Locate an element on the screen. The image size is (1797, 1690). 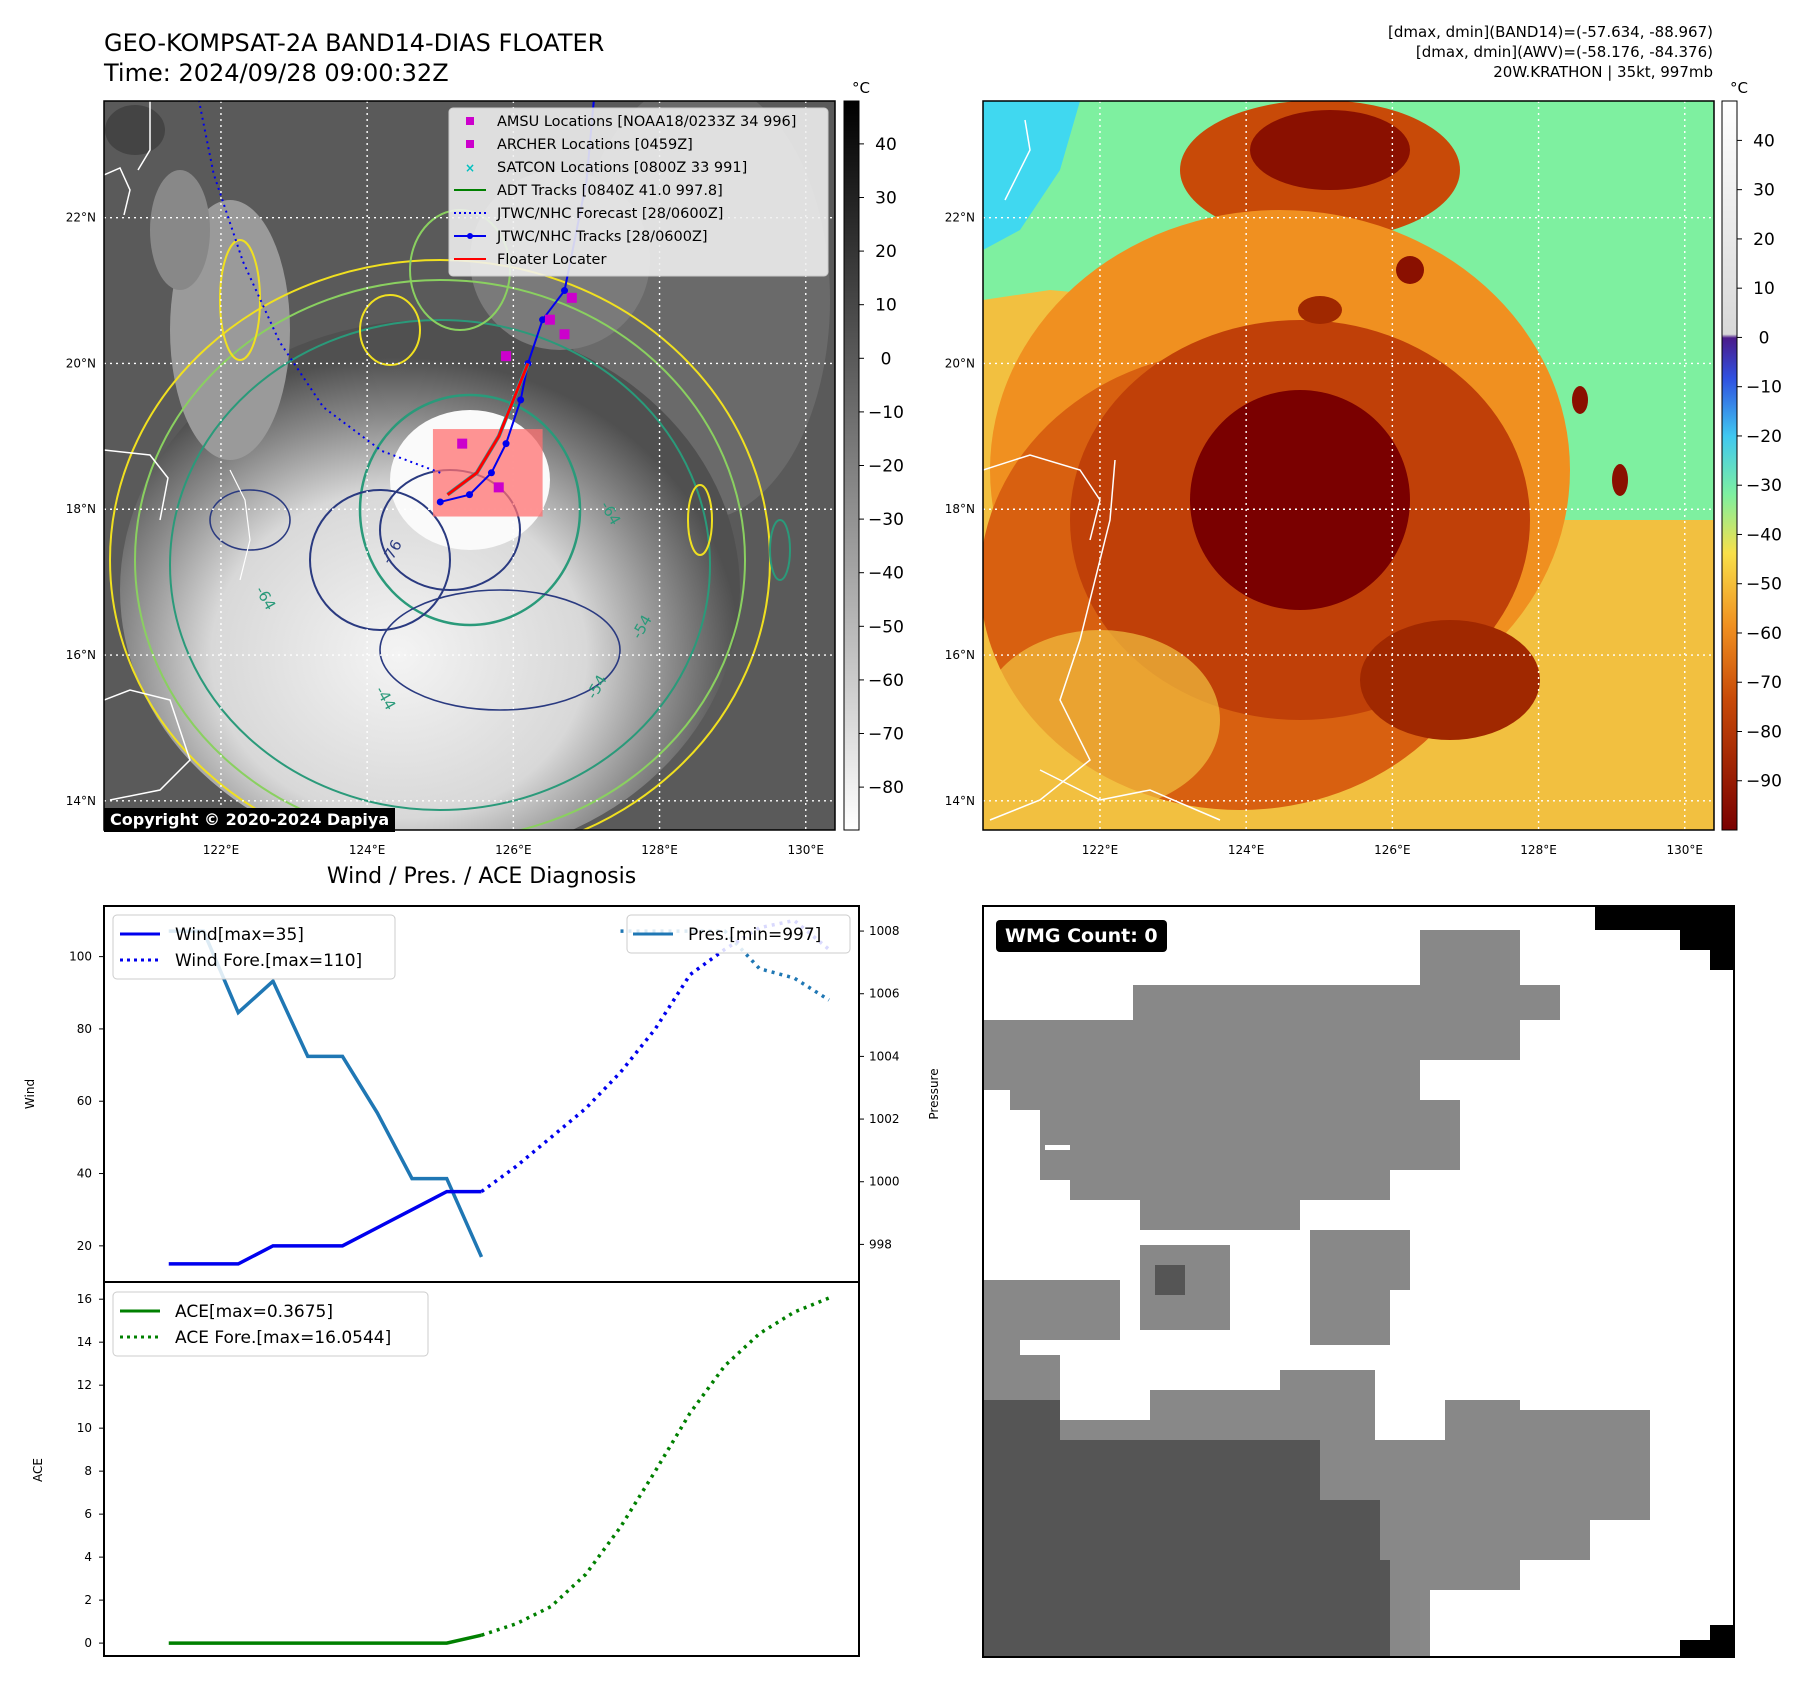
awv-colorbar-tick-label: 0 is located at coordinates (1764, 338).